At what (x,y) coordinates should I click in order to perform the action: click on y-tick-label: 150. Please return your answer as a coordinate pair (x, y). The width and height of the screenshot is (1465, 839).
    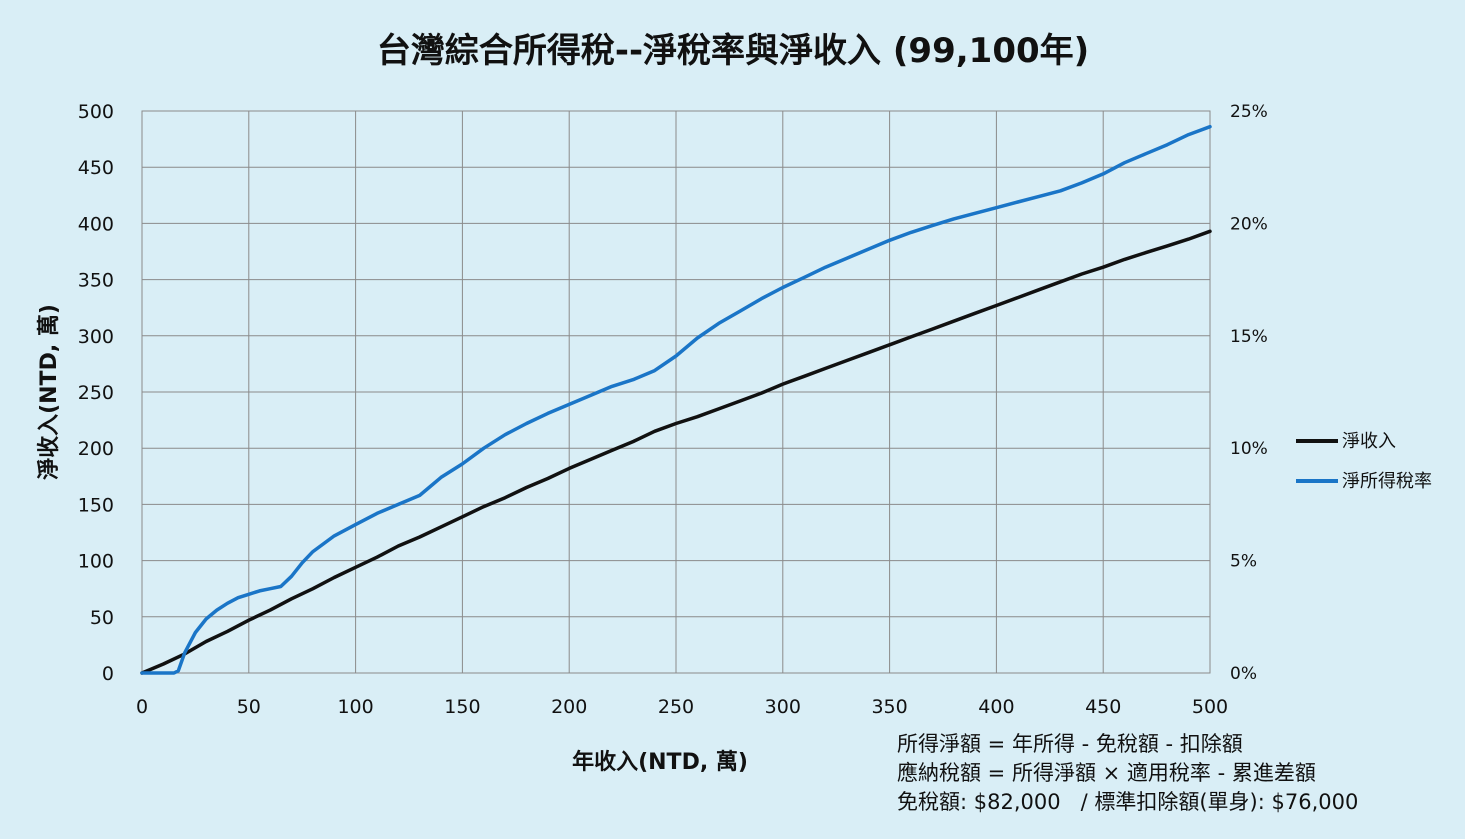
    Looking at the image, I should click on (96, 505).